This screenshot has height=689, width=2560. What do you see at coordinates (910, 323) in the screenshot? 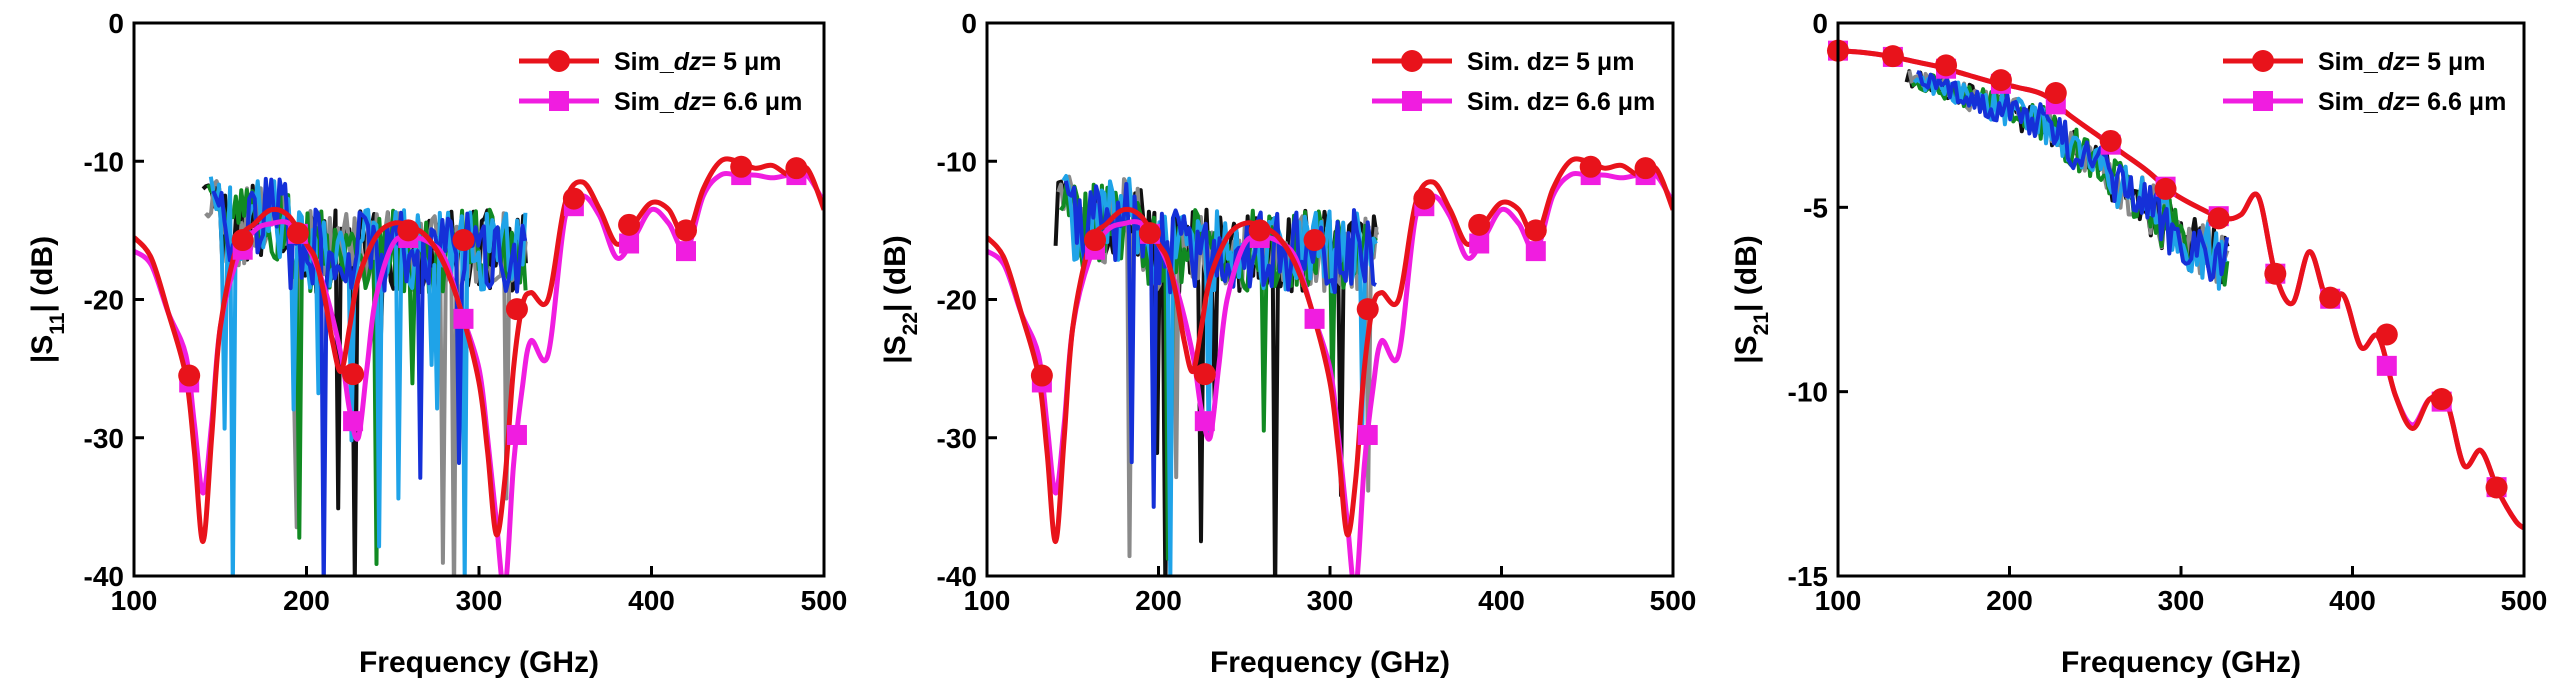
I see `y-axis-label-sub: 22` at bounding box center [910, 323].